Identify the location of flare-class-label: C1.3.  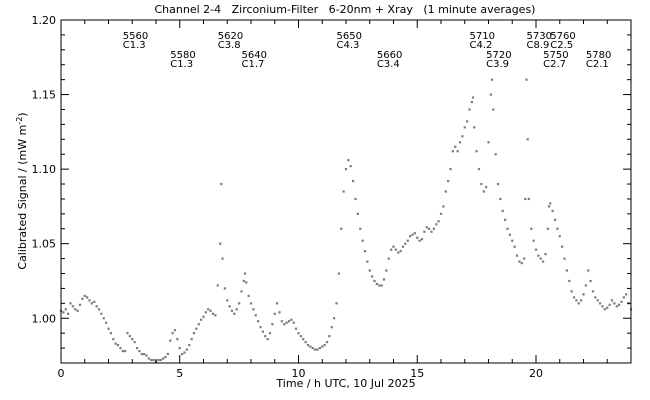
(181, 64).